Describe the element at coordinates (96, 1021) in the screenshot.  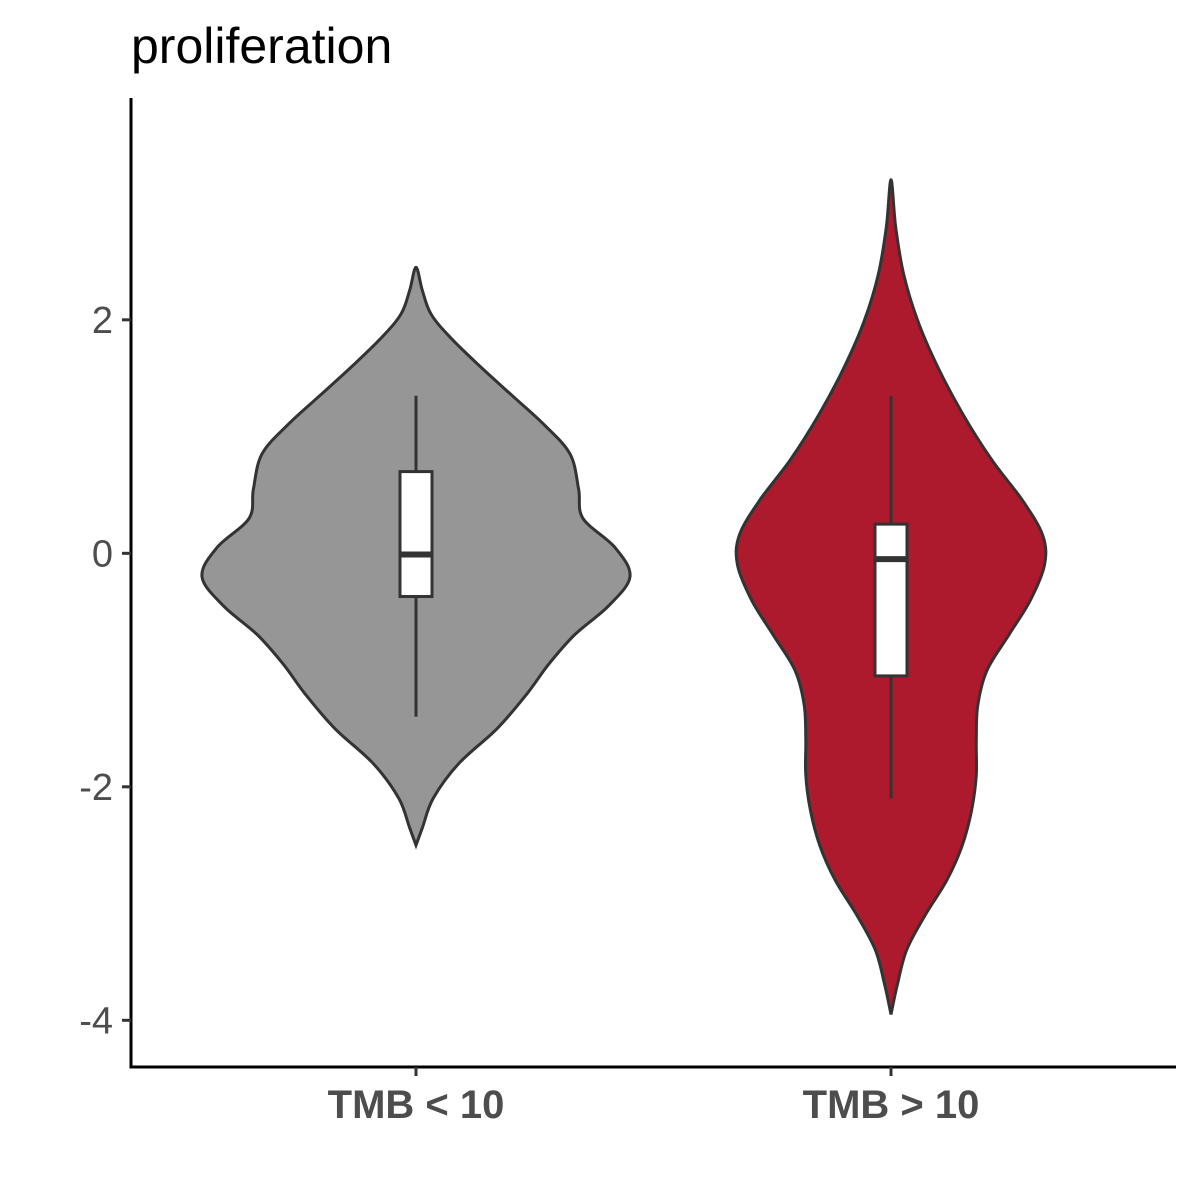
I see `y-tick-label: -4` at that location.